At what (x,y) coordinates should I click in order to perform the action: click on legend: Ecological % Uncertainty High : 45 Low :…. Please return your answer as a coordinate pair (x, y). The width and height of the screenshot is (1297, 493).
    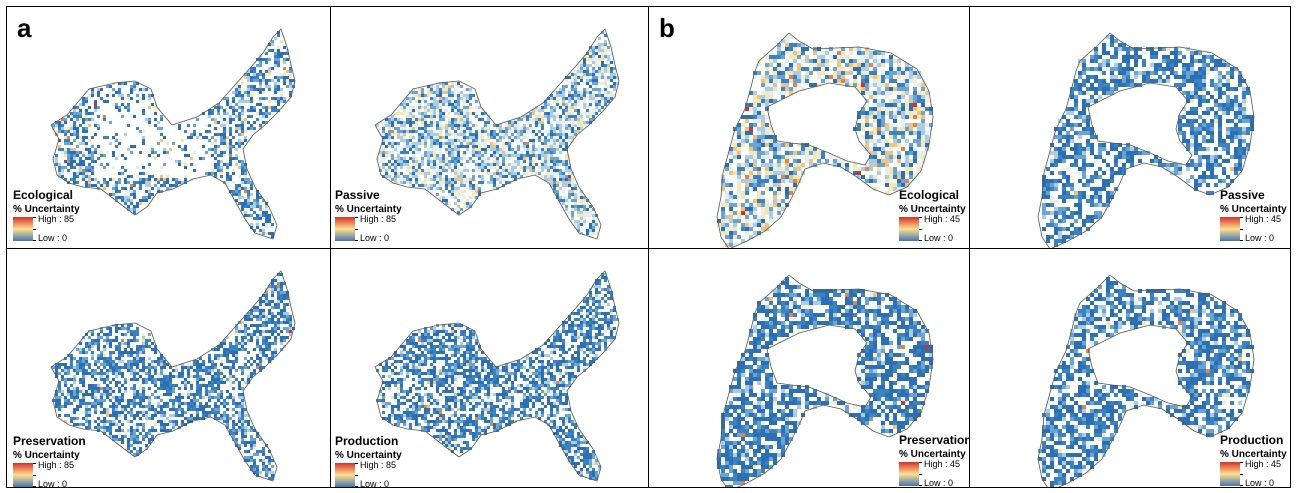
    Looking at the image, I should click on (932, 215).